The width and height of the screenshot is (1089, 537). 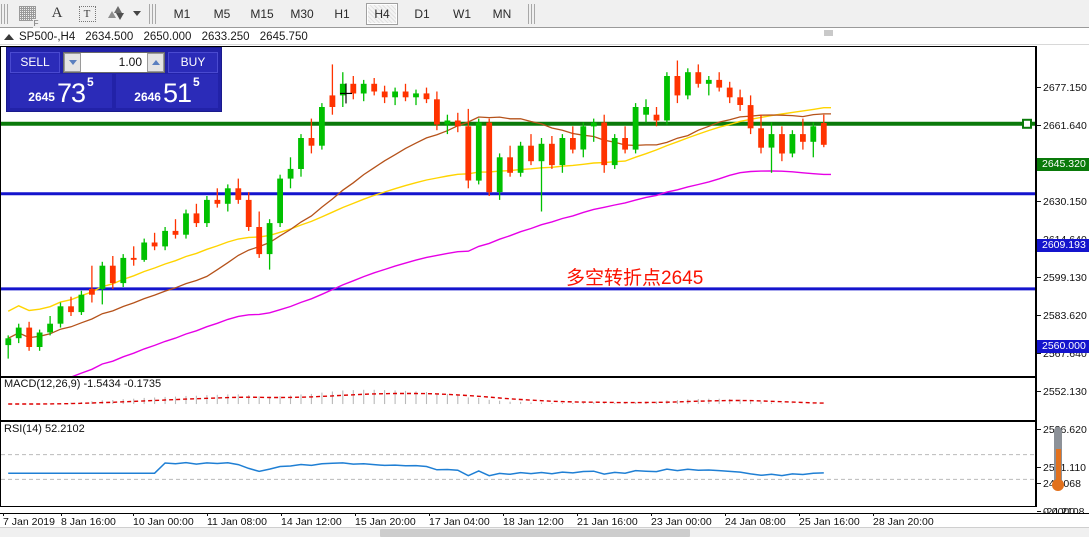 I want to click on sell-price-quote: 2645 73 5, so click(x=61, y=91).